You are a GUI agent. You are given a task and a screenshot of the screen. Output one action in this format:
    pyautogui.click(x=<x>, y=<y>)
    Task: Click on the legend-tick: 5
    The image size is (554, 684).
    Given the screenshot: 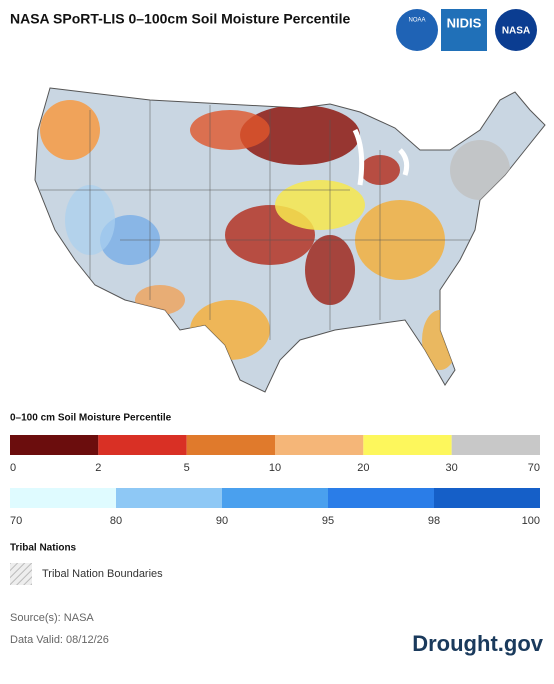 What is the action you would take?
    pyautogui.click(x=187, y=468)
    